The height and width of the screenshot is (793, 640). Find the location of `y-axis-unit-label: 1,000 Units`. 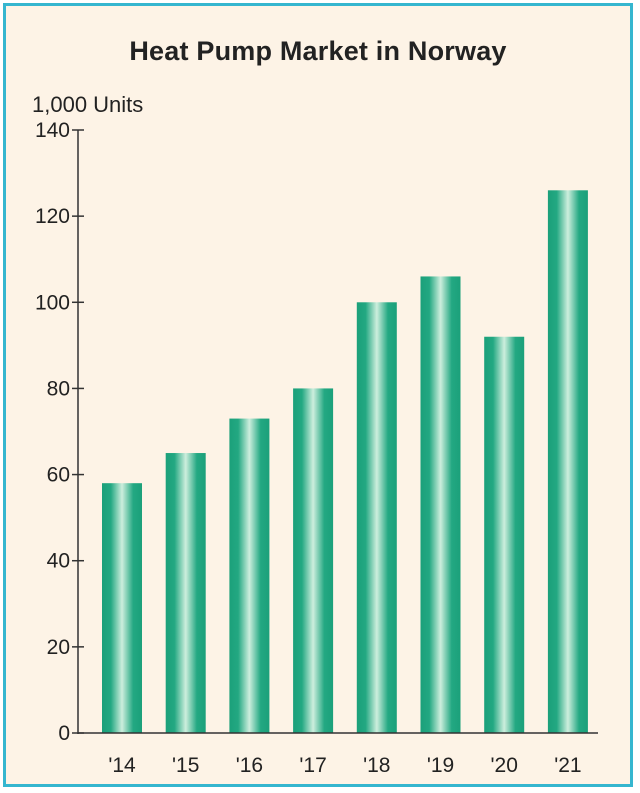

y-axis-unit-label: 1,000 Units is located at coordinates (88, 104).